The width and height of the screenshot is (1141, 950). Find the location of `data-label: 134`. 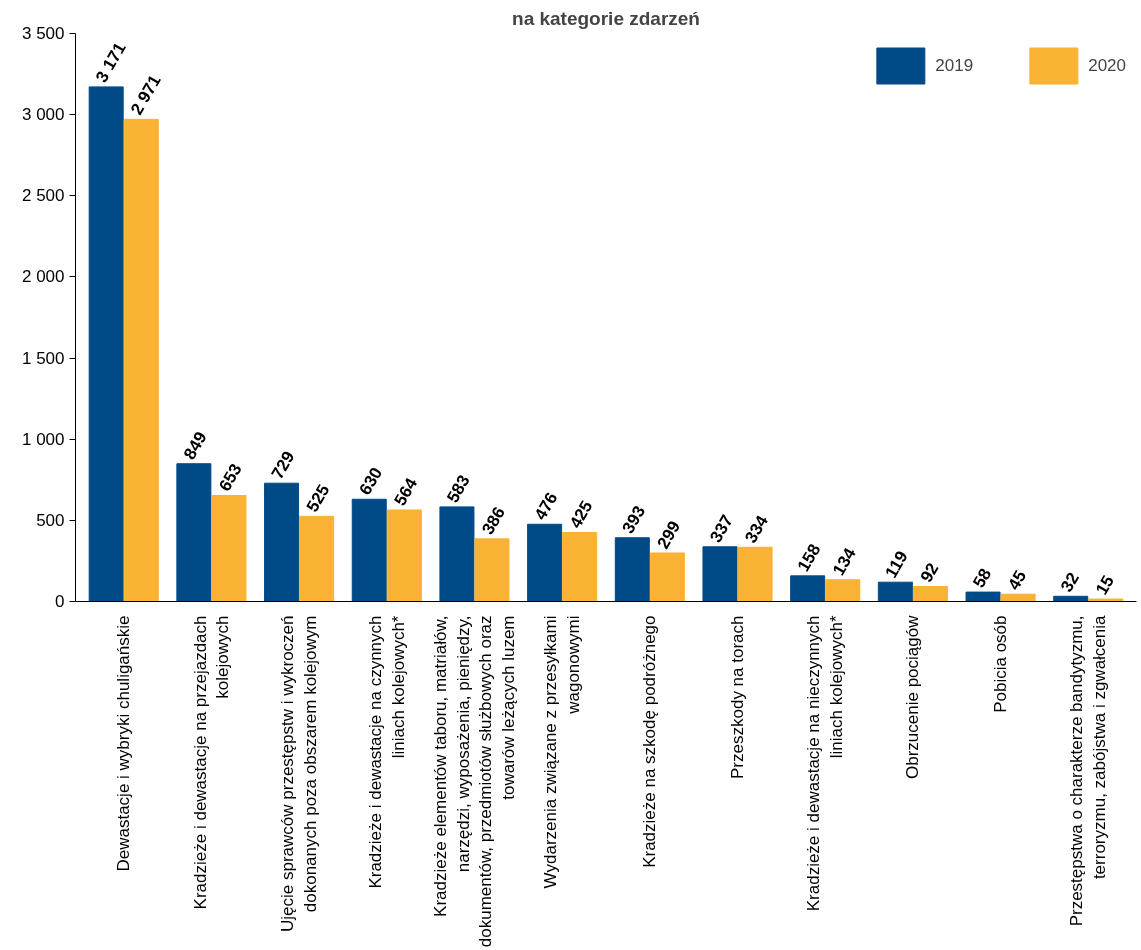

data-label: 134 is located at coordinates (844, 561).